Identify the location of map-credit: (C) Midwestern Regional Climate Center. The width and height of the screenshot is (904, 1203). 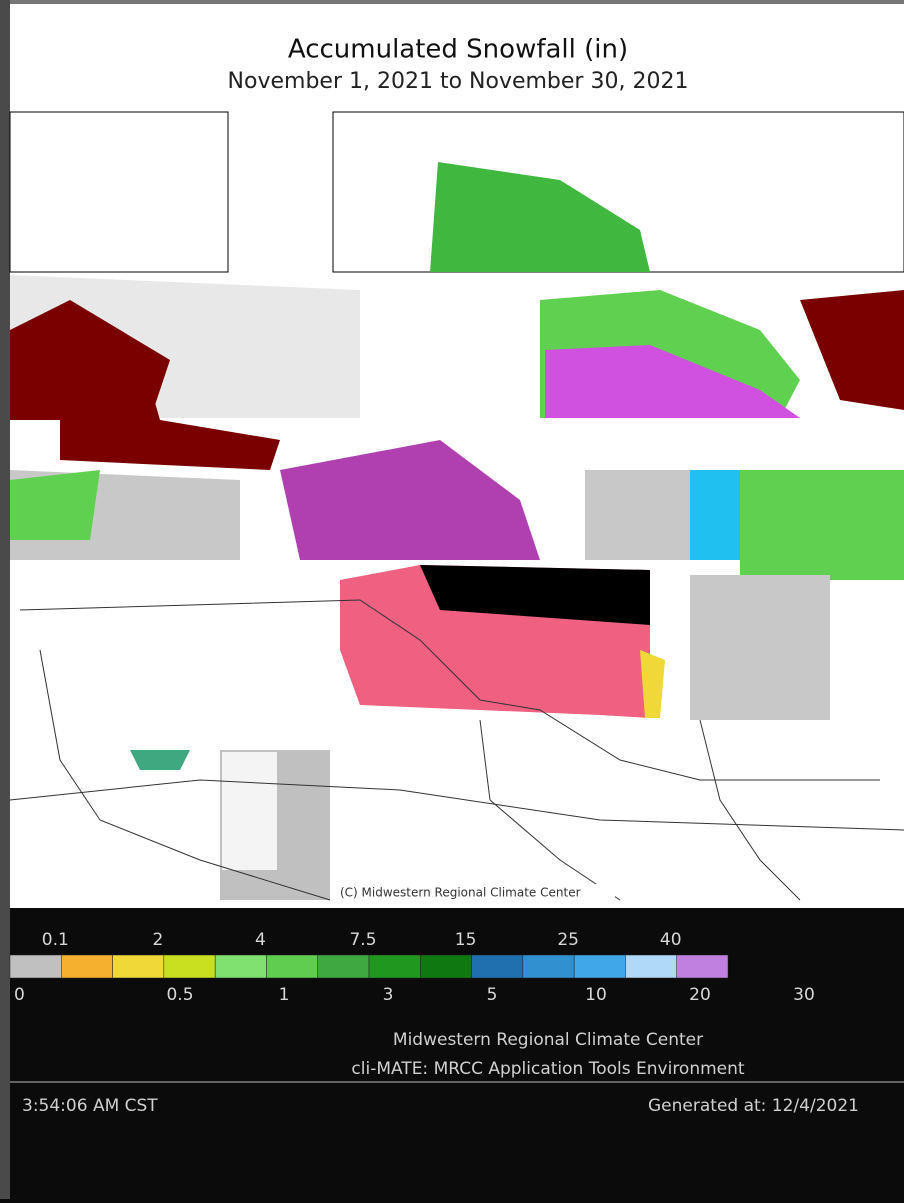
(460, 893).